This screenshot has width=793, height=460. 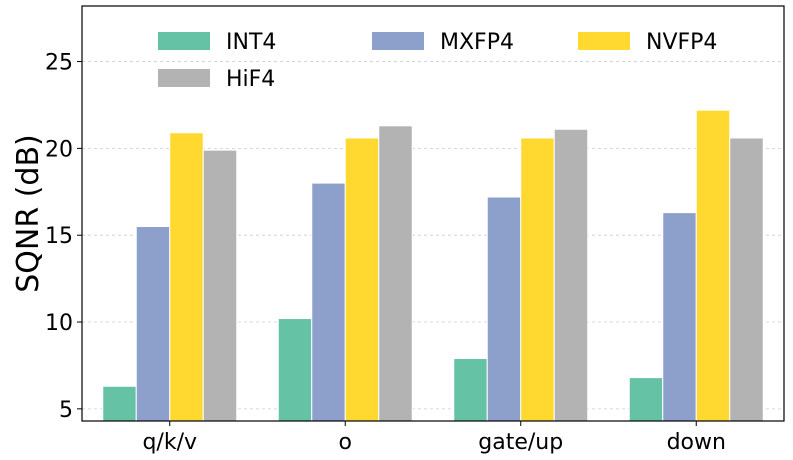 I want to click on legend-swatch-nvfp4, so click(x=604, y=41).